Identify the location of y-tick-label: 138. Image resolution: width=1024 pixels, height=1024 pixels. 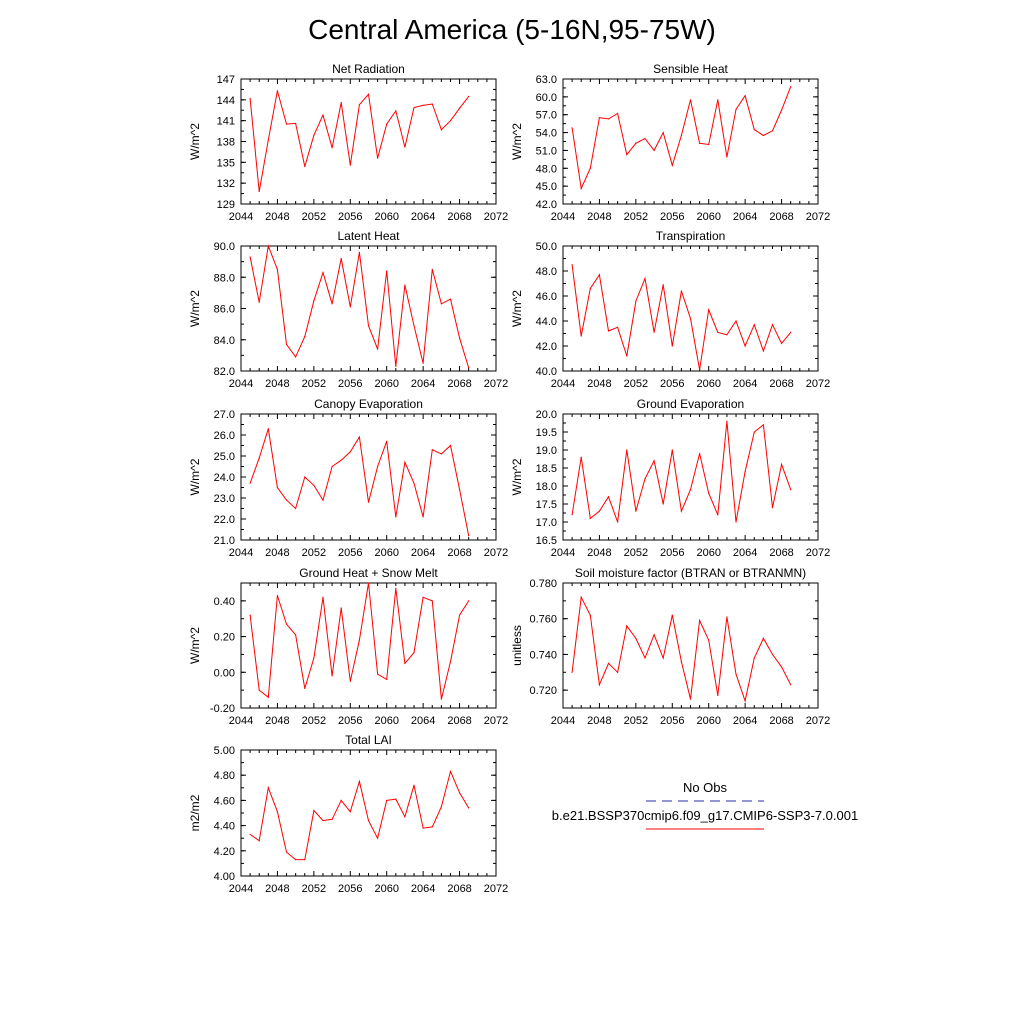
(226, 143).